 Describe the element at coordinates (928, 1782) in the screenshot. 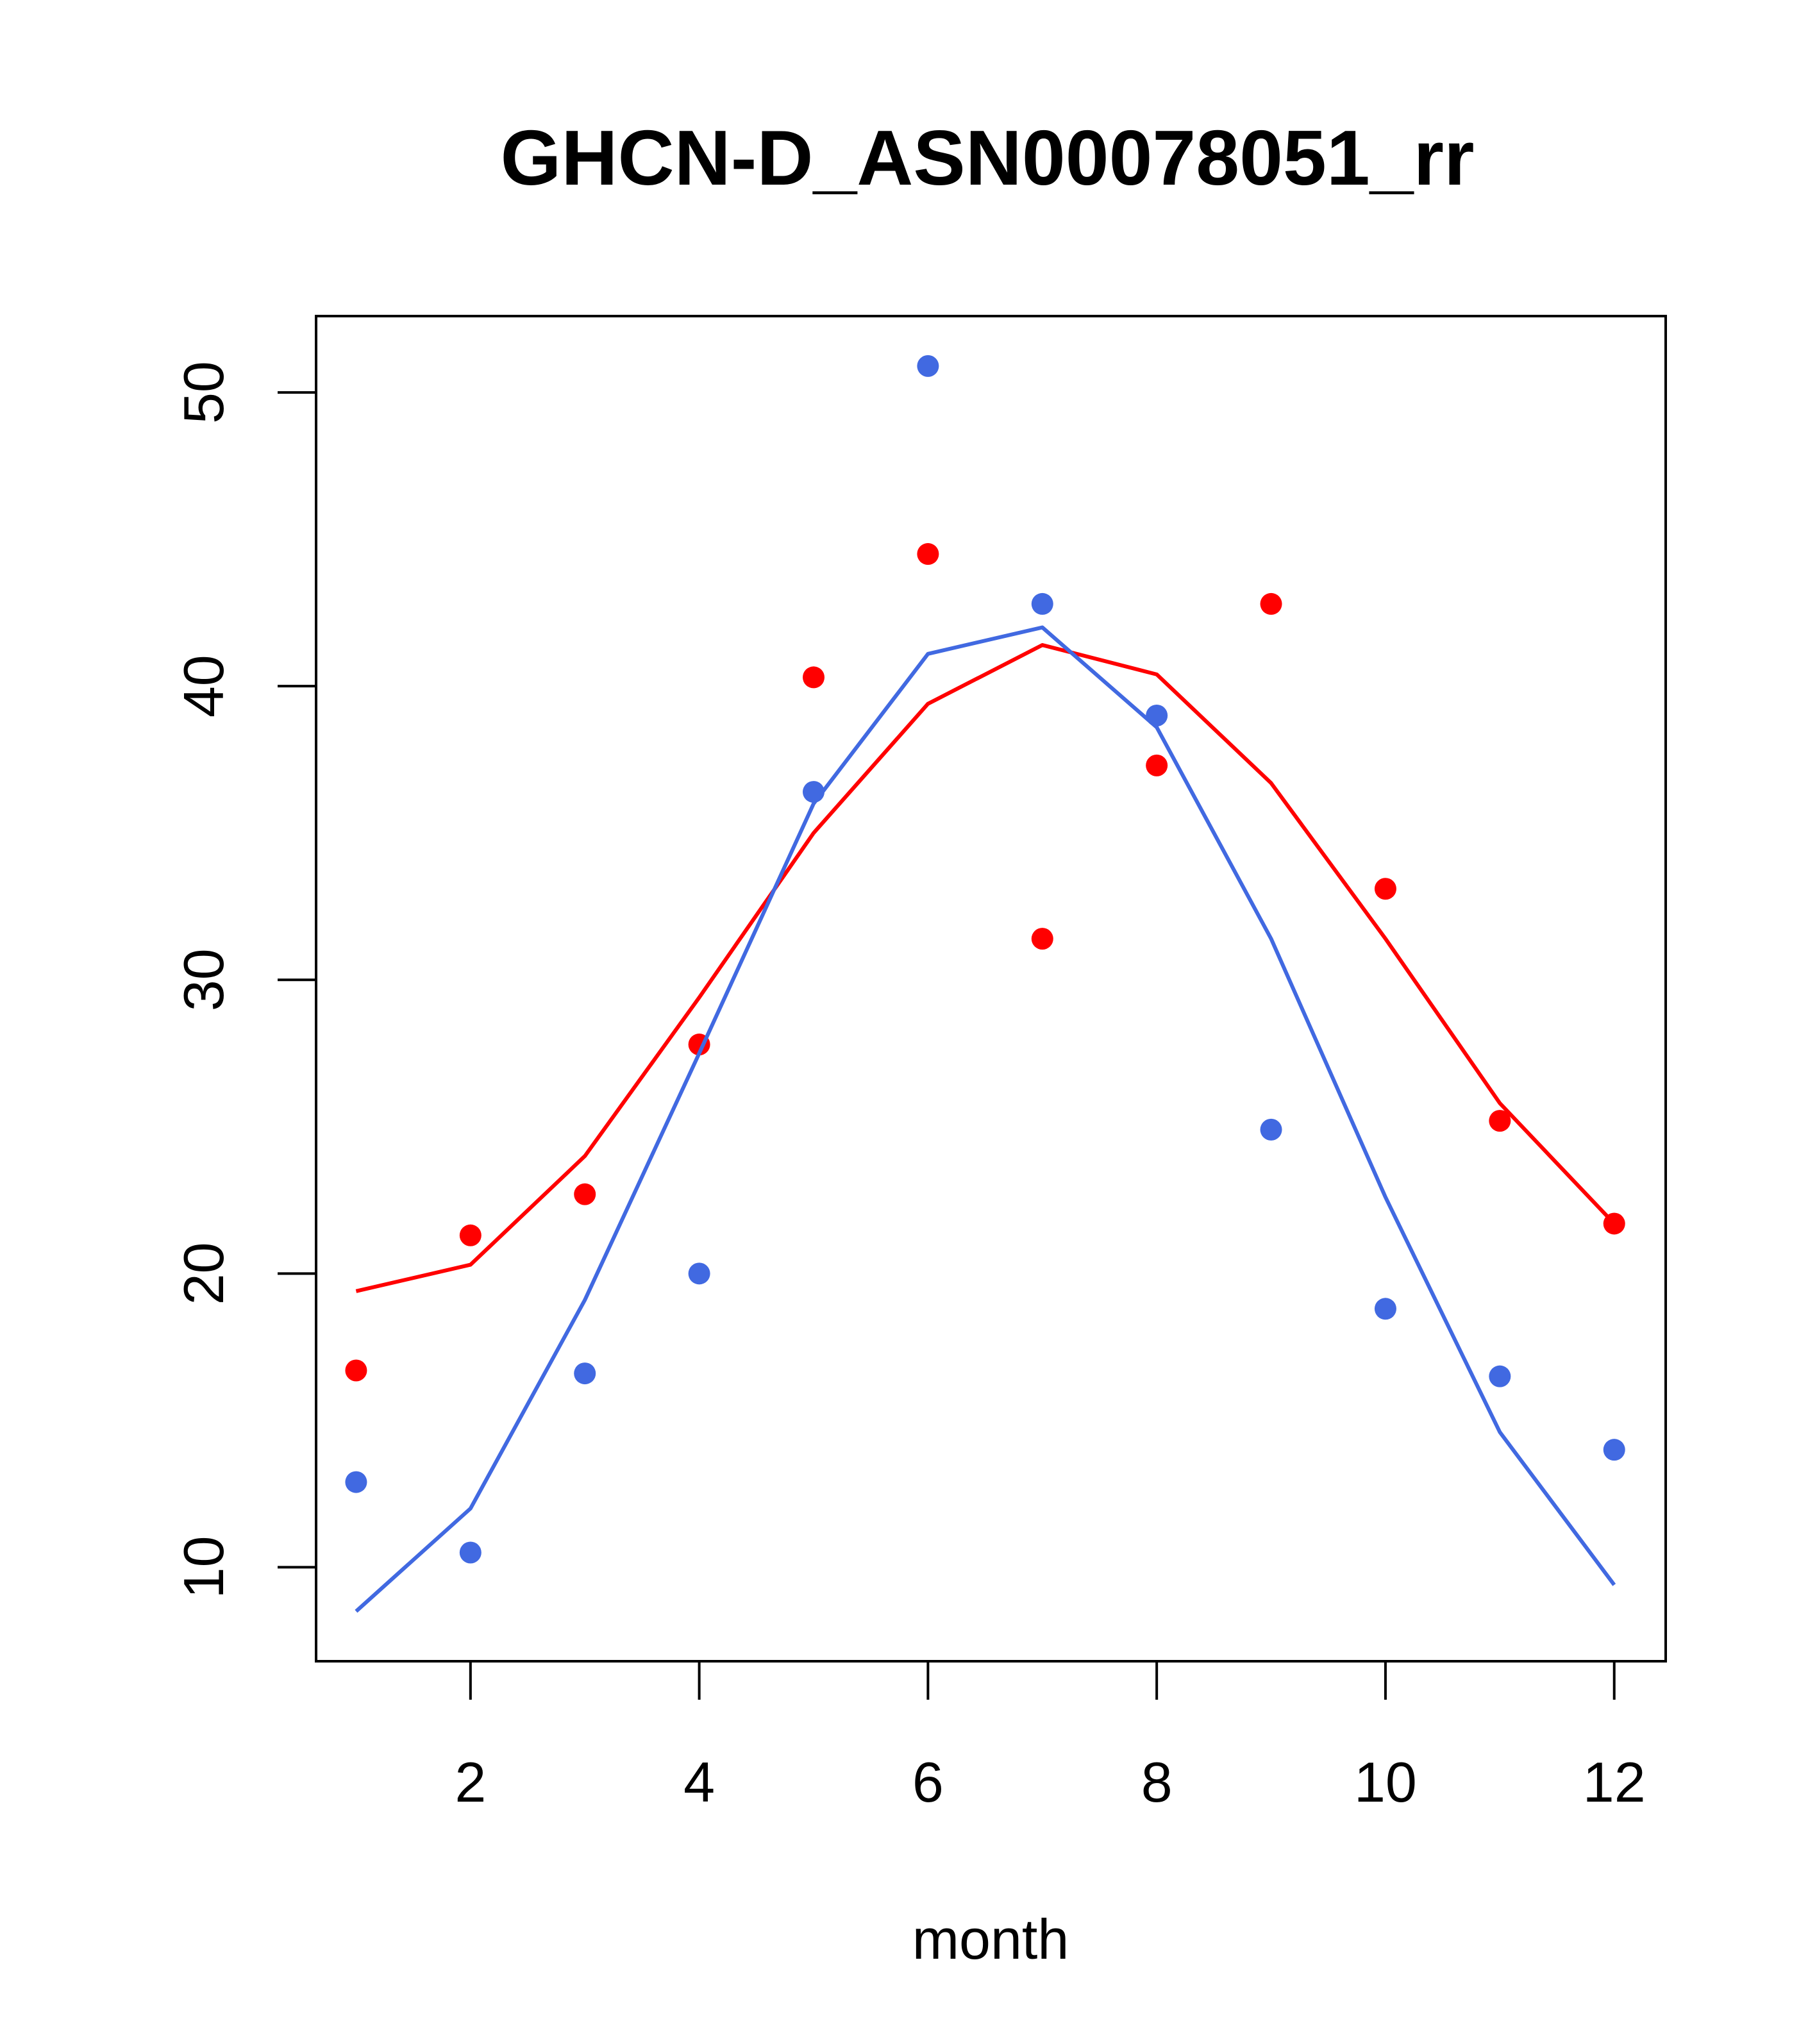

I see `x-tick-label: 6` at that location.